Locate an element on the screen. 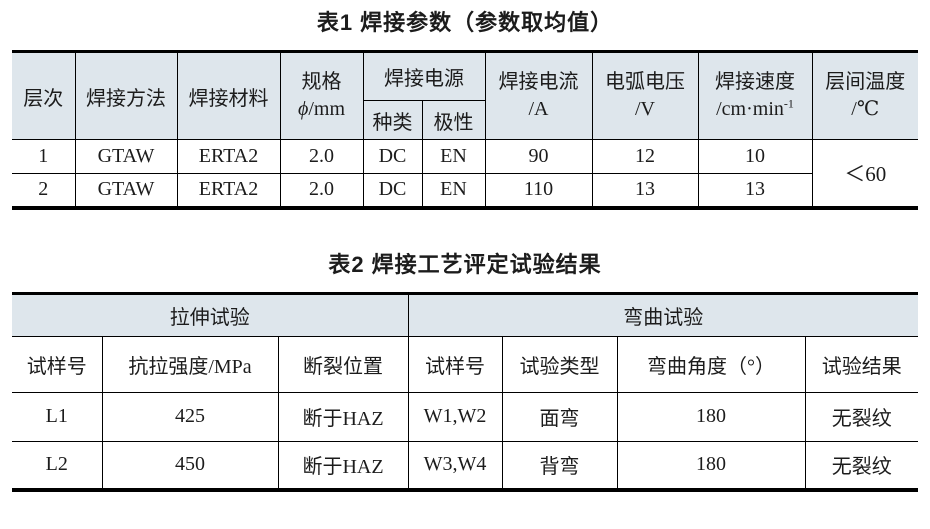  col-header-test-result: 试验结果 is located at coordinates (861, 364).